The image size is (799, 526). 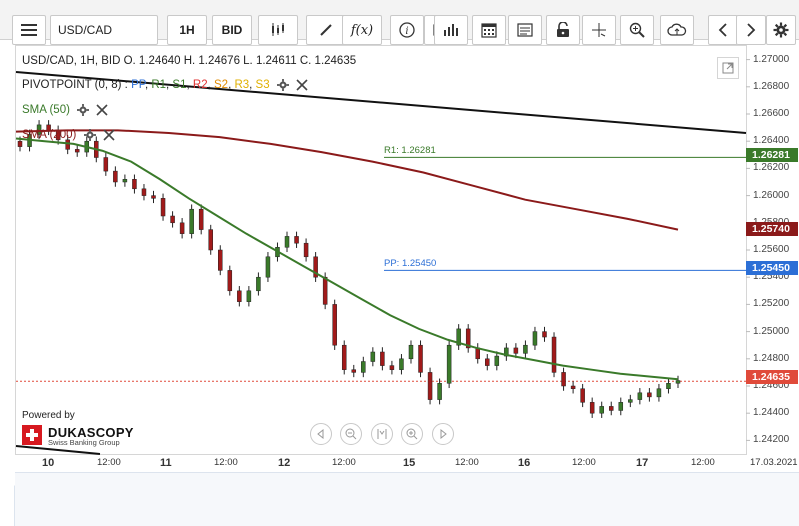 I want to click on news-icon, so click(x=525, y=30).